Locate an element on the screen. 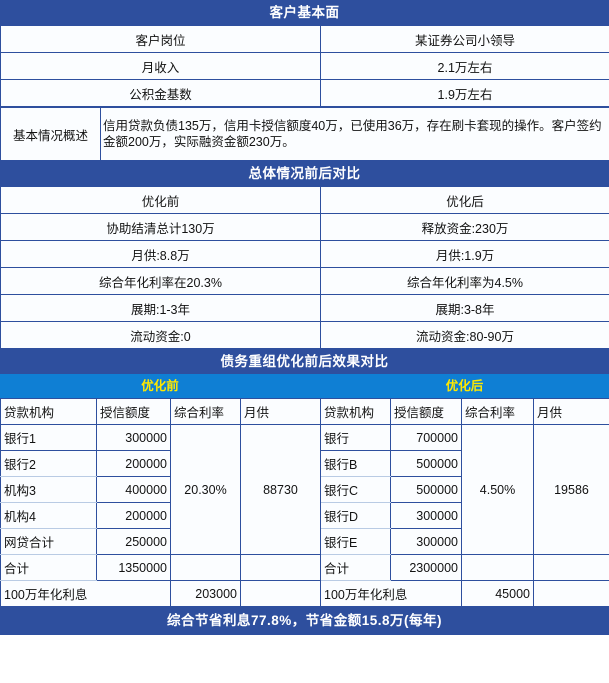 This screenshot has height=683, width=609. basic-value-income: 2.1万左右 is located at coordinates (464, 66).